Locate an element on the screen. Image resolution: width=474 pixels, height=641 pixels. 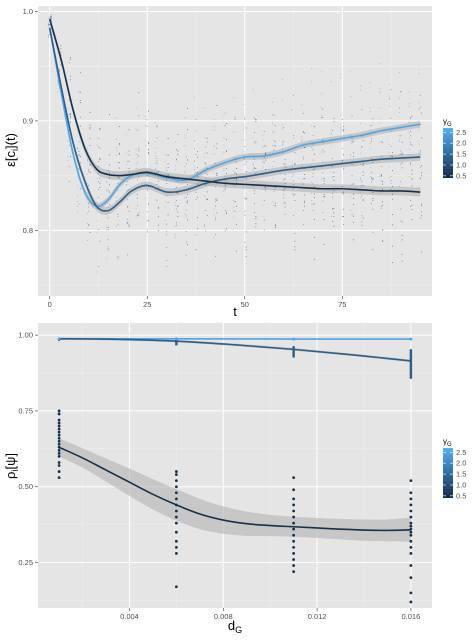
p2-legend-tick-label: 1.5 is located at coordinates (461, 474).